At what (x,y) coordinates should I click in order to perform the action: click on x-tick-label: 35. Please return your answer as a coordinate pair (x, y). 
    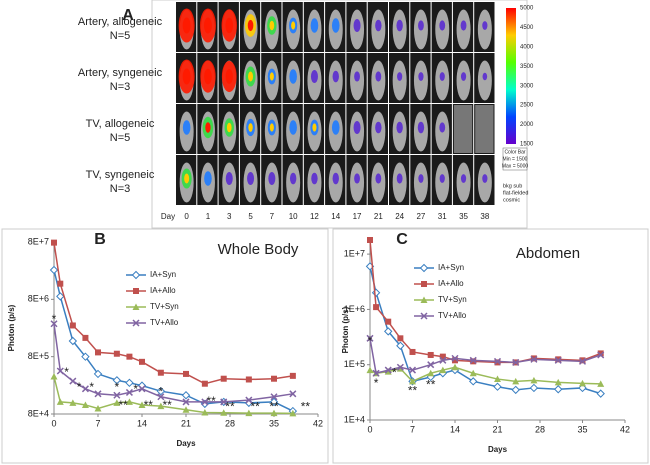
    Looking at the image, I should click on (274, 423).